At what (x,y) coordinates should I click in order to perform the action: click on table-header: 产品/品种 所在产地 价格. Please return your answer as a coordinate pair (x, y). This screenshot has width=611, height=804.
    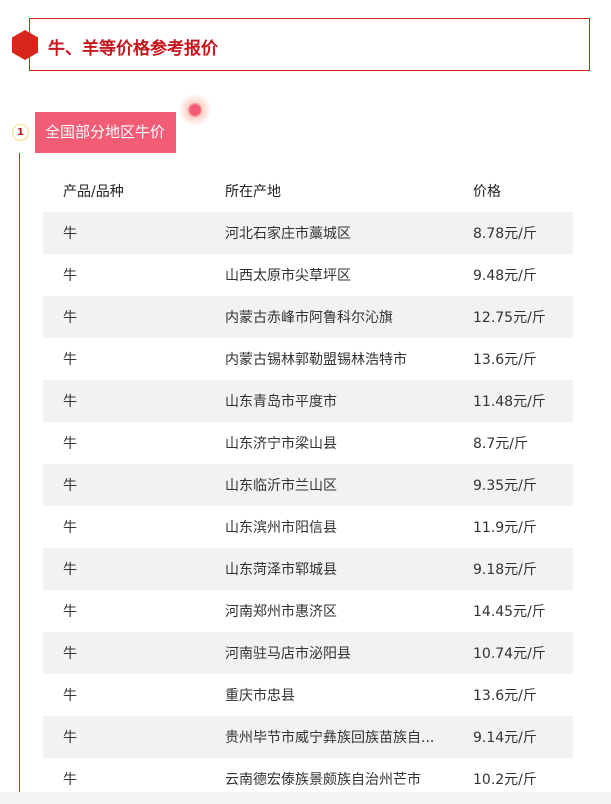
    Looking at the image, I should click on (308, 191).